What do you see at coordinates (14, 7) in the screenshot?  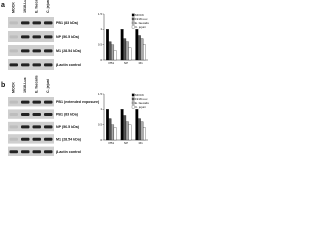 I see `lane-label: MOCK` at bounding box center [14, 7].